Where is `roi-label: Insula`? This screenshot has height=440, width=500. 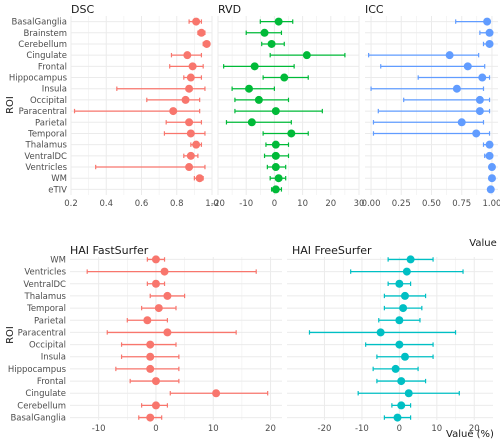
roi-label: Insula is located at coordinates (53, 358).